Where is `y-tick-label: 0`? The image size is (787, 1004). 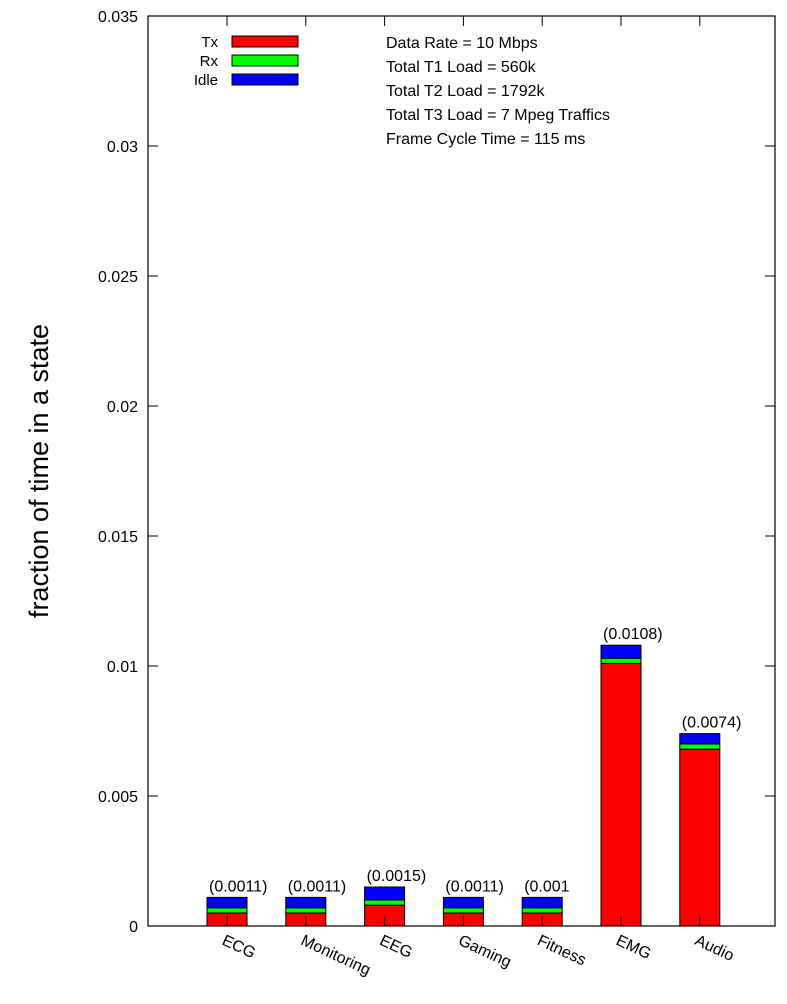
y-tick-label: 0 is located at coordinates (133, 927).